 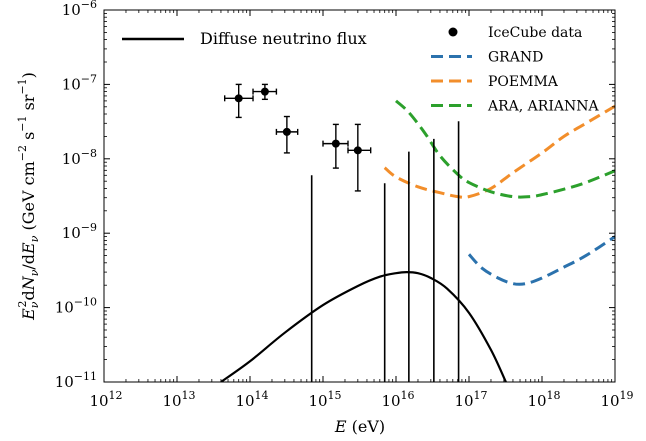 What do you see at coordinates (499, 151) in the screenshot?
I see `series-line-poemma` at bounding box center [499, 151].